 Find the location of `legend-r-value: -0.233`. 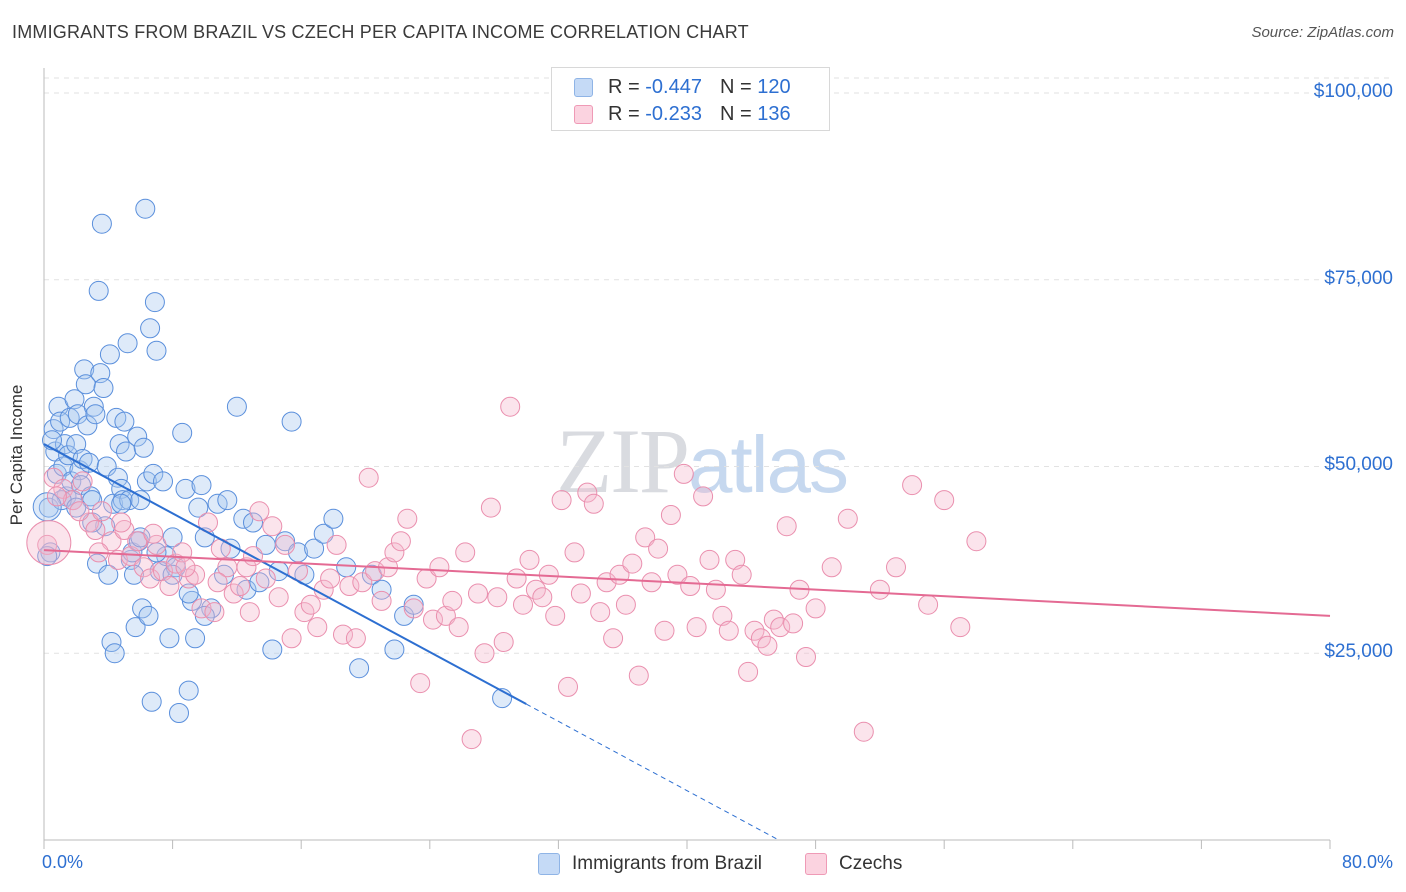

legend-r-value: -0.233 is located at coordinates (673, 113).